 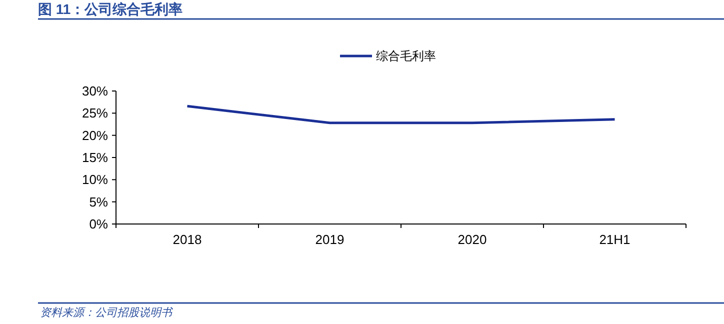 I want to click on chart-title: 图 11：公司综合毛利率, so click(x=110, y=9).